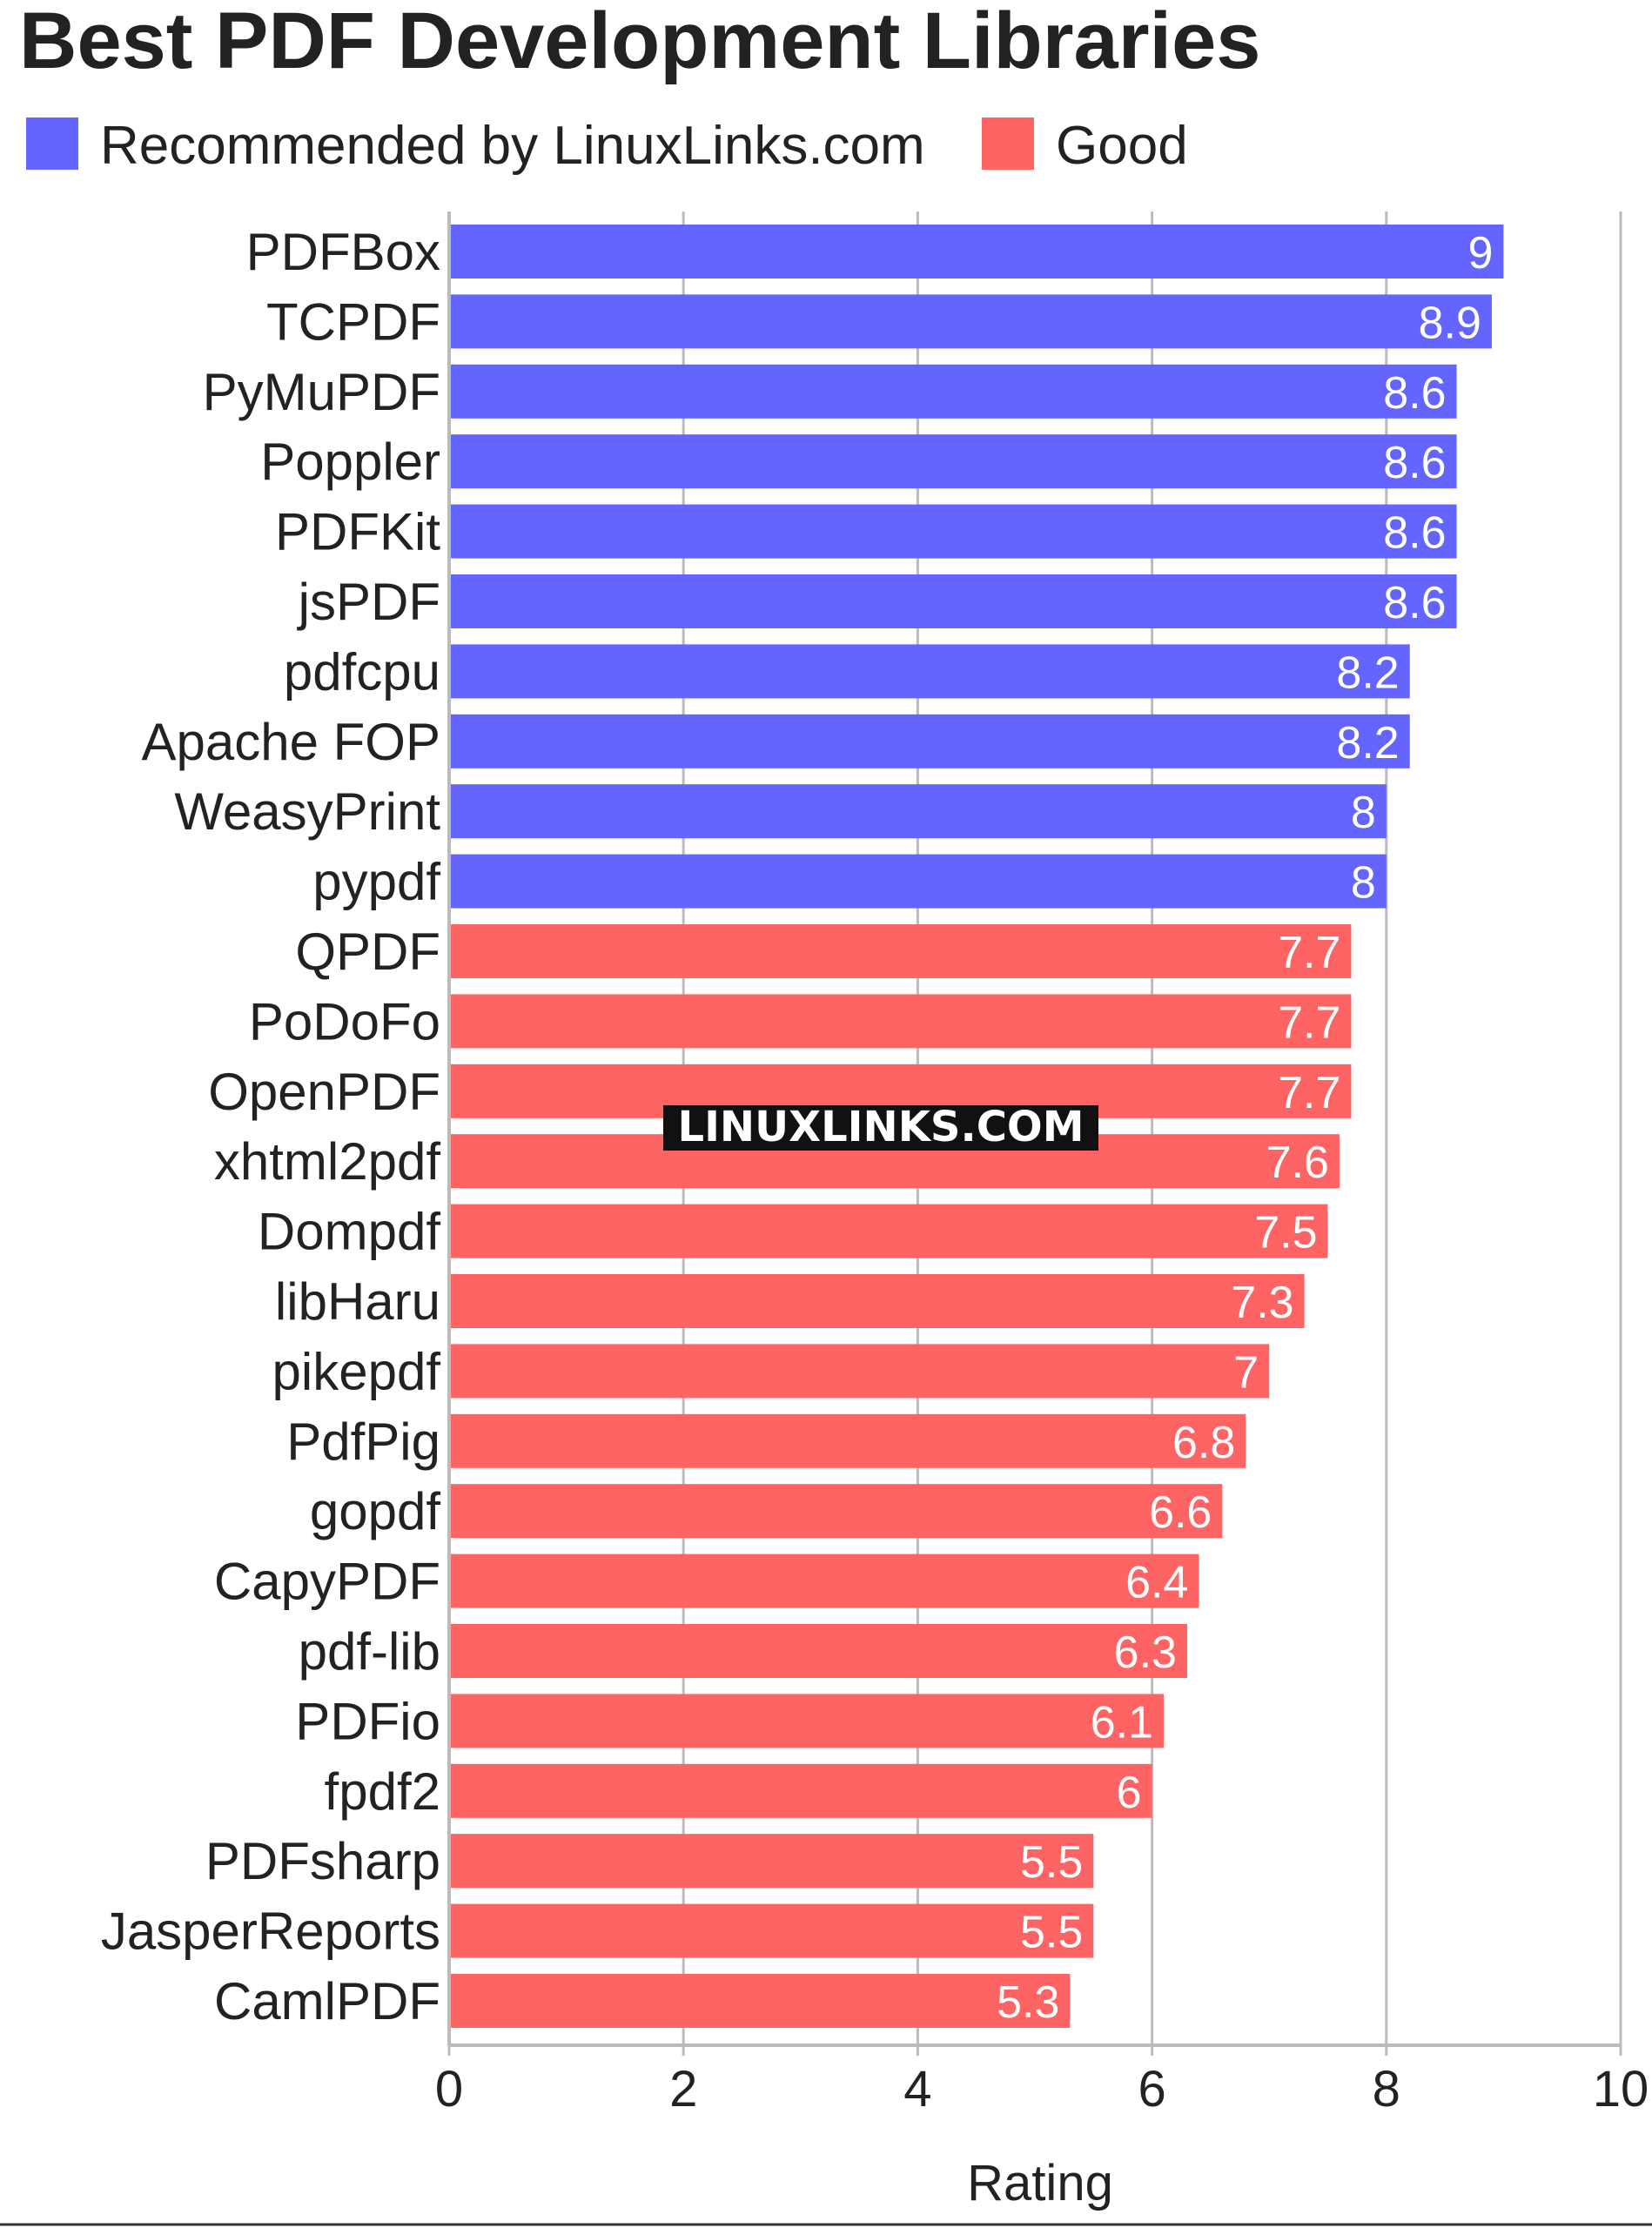  What do you see at coordinates (358, 532) in the screenshot?
I see `category-label: PDFKit` at bounding box center [358, 532].